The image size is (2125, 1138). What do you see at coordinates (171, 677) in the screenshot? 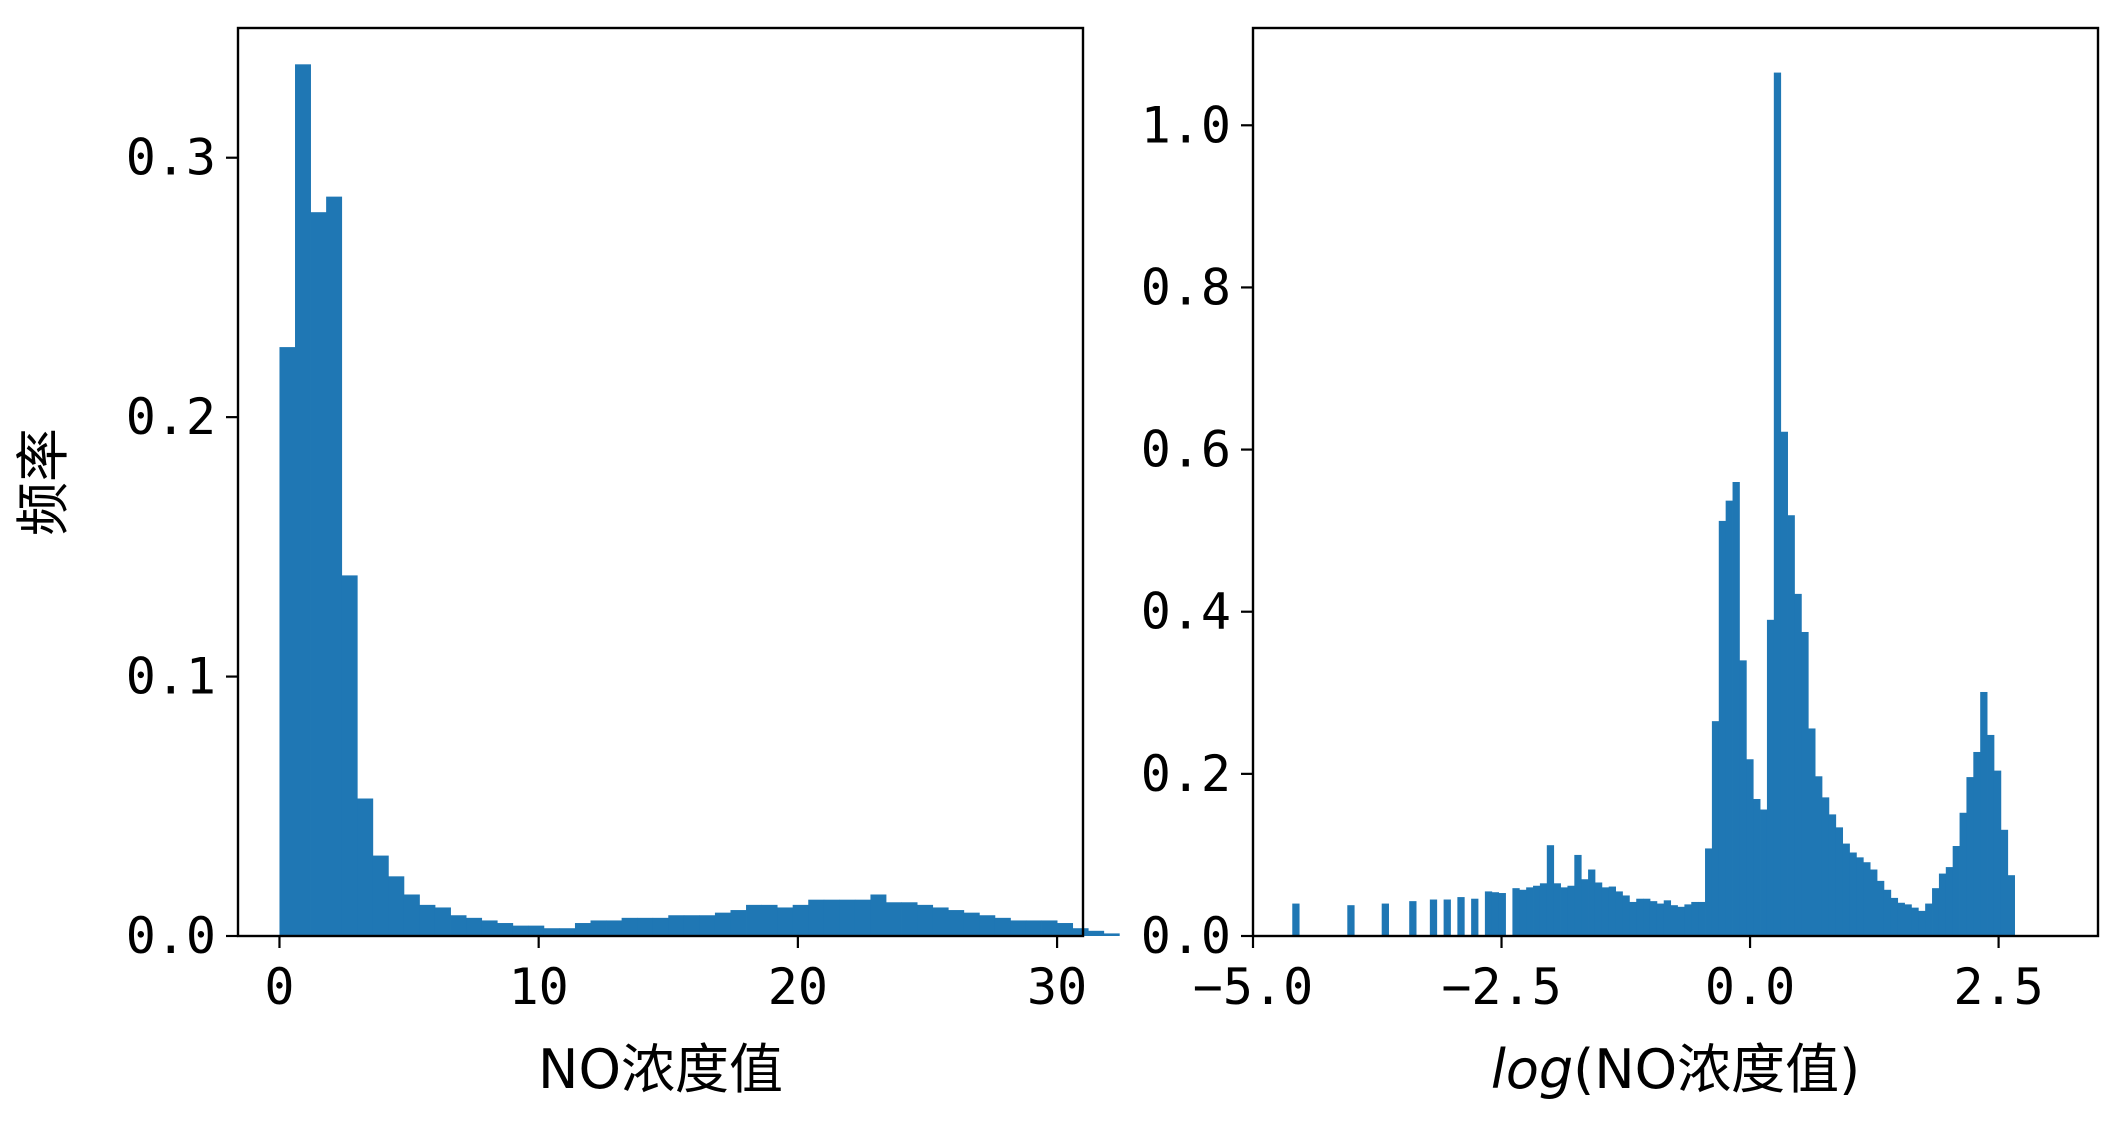
I see `y-tick-label: 0.1` at bounding box center [171, 677].